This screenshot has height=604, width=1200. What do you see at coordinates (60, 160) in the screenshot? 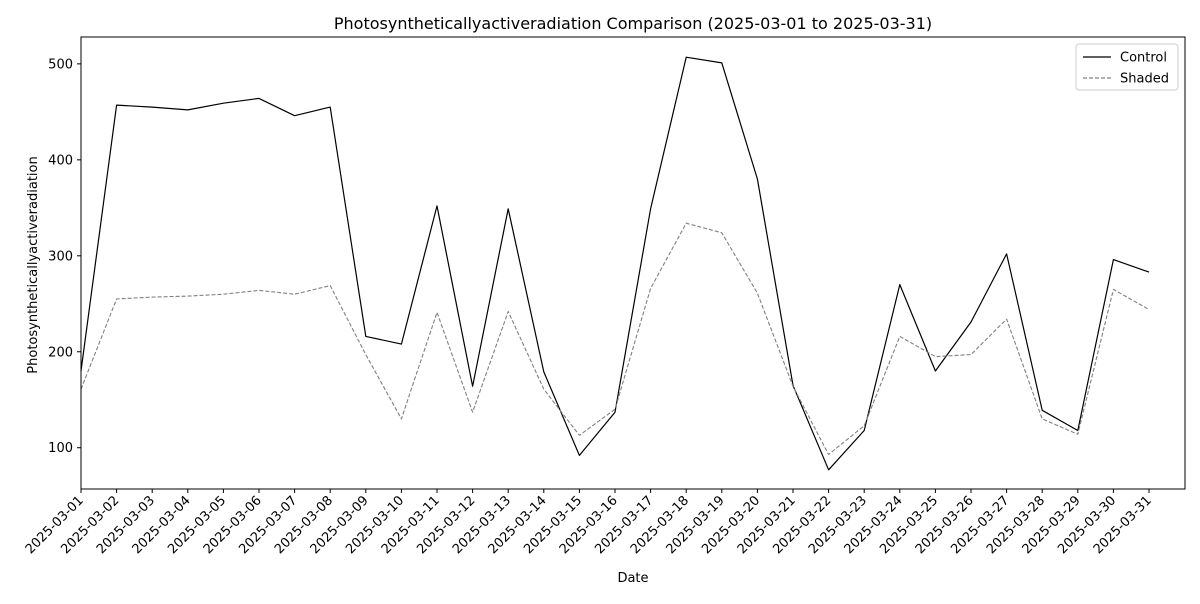
I see `y-tick-label: 400` at bounding box center [60, 160].